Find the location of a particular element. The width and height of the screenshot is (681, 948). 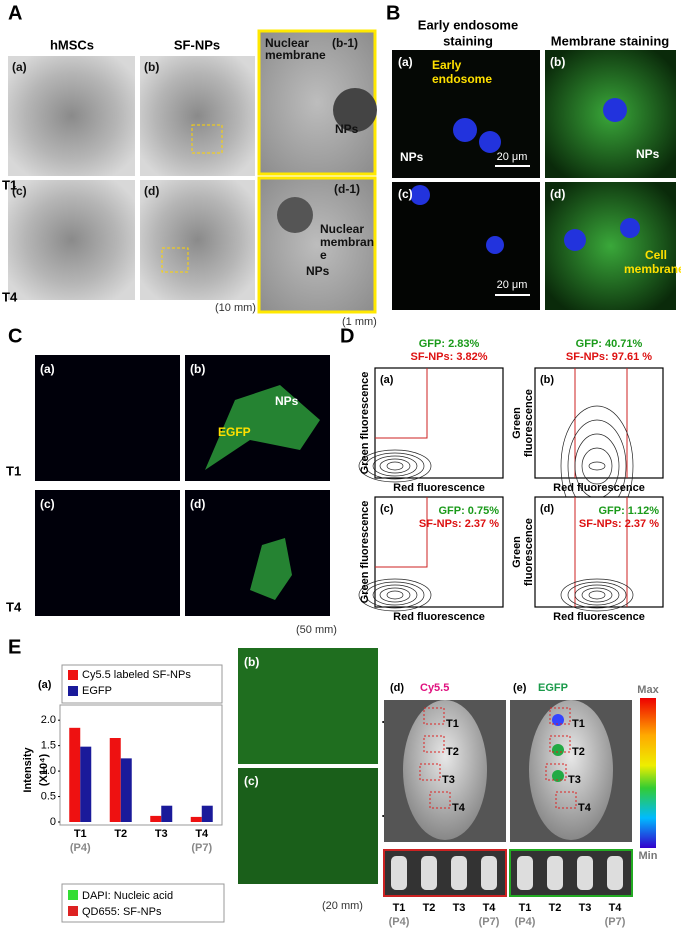

y-axis-label: Green is located at coordinates (517, 552).